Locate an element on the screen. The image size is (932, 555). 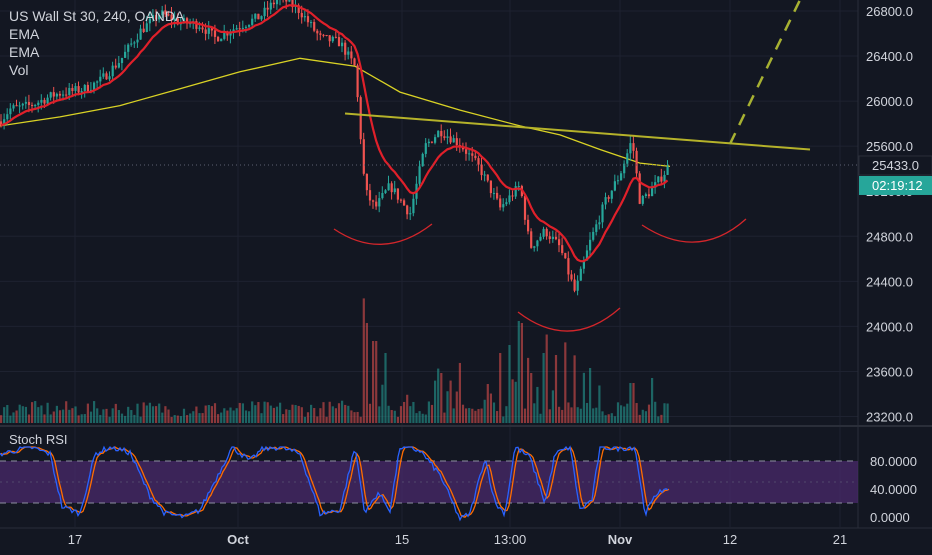
stoch-rsi-pane is located at coordinates (429, 483).